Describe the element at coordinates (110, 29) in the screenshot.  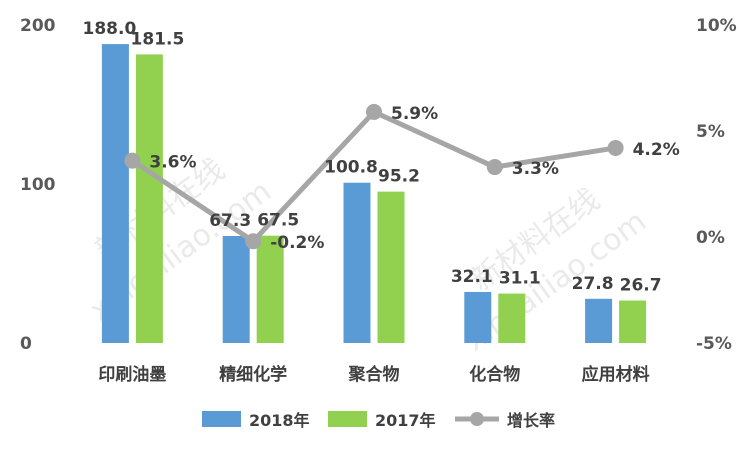
I see `bar-value-label: 188.0` at that location.